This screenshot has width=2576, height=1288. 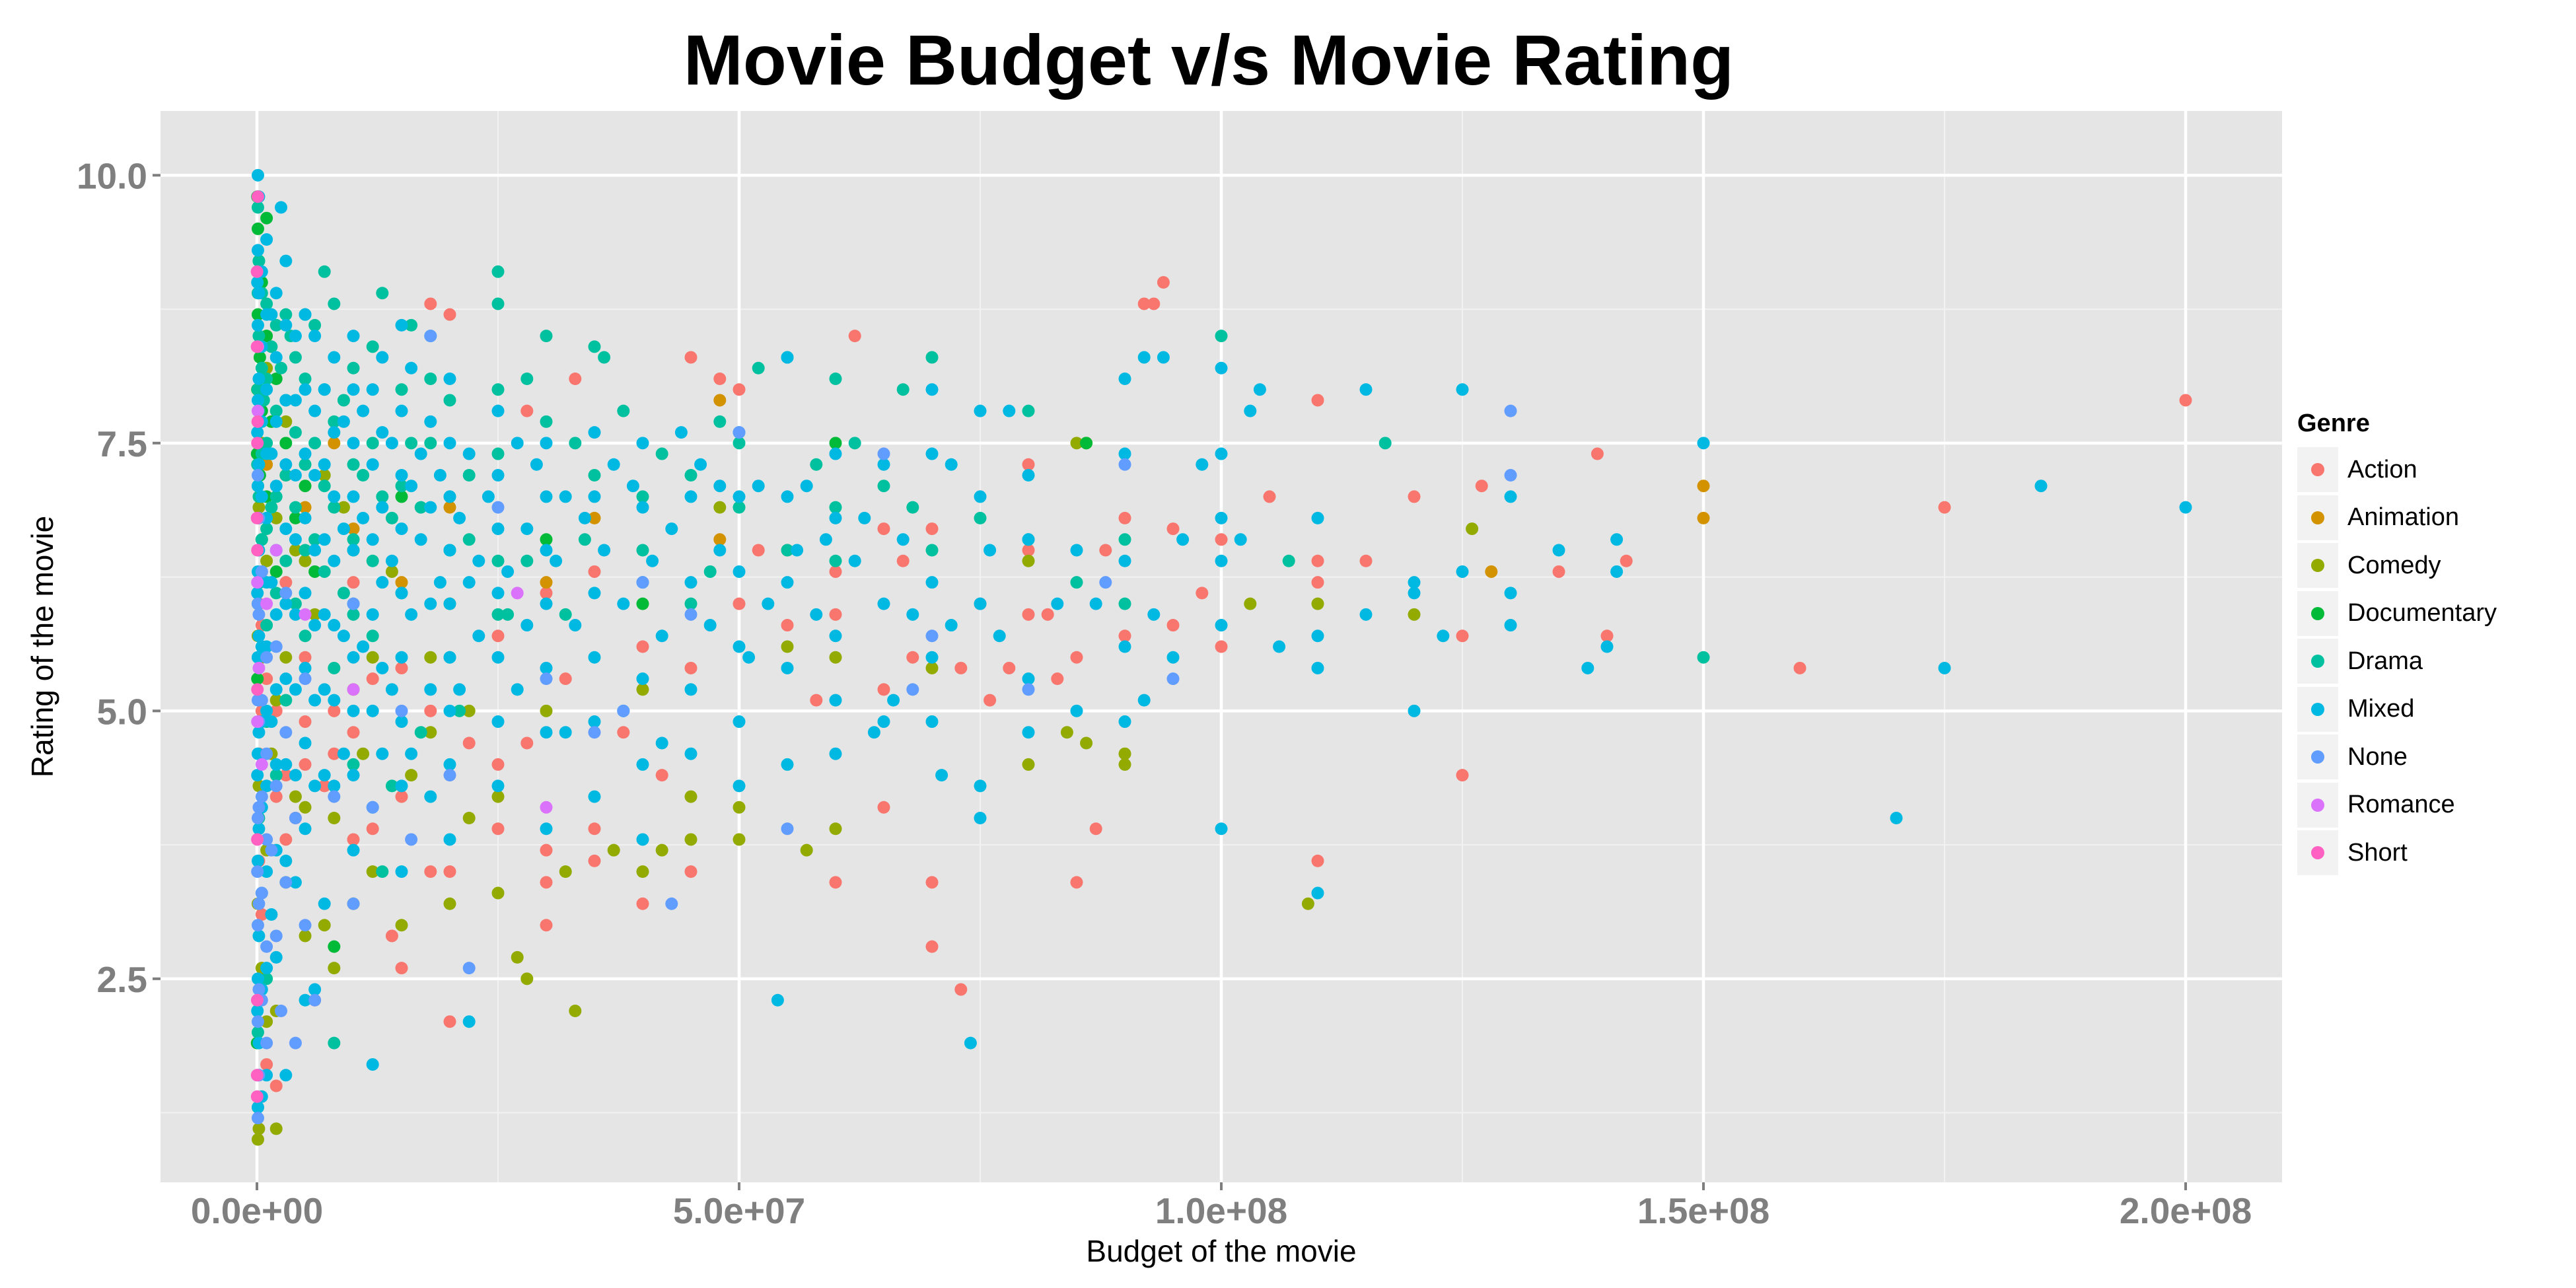 I want to click on x-tick-label: 2.0e+08, so click(x=2186, y=1210).